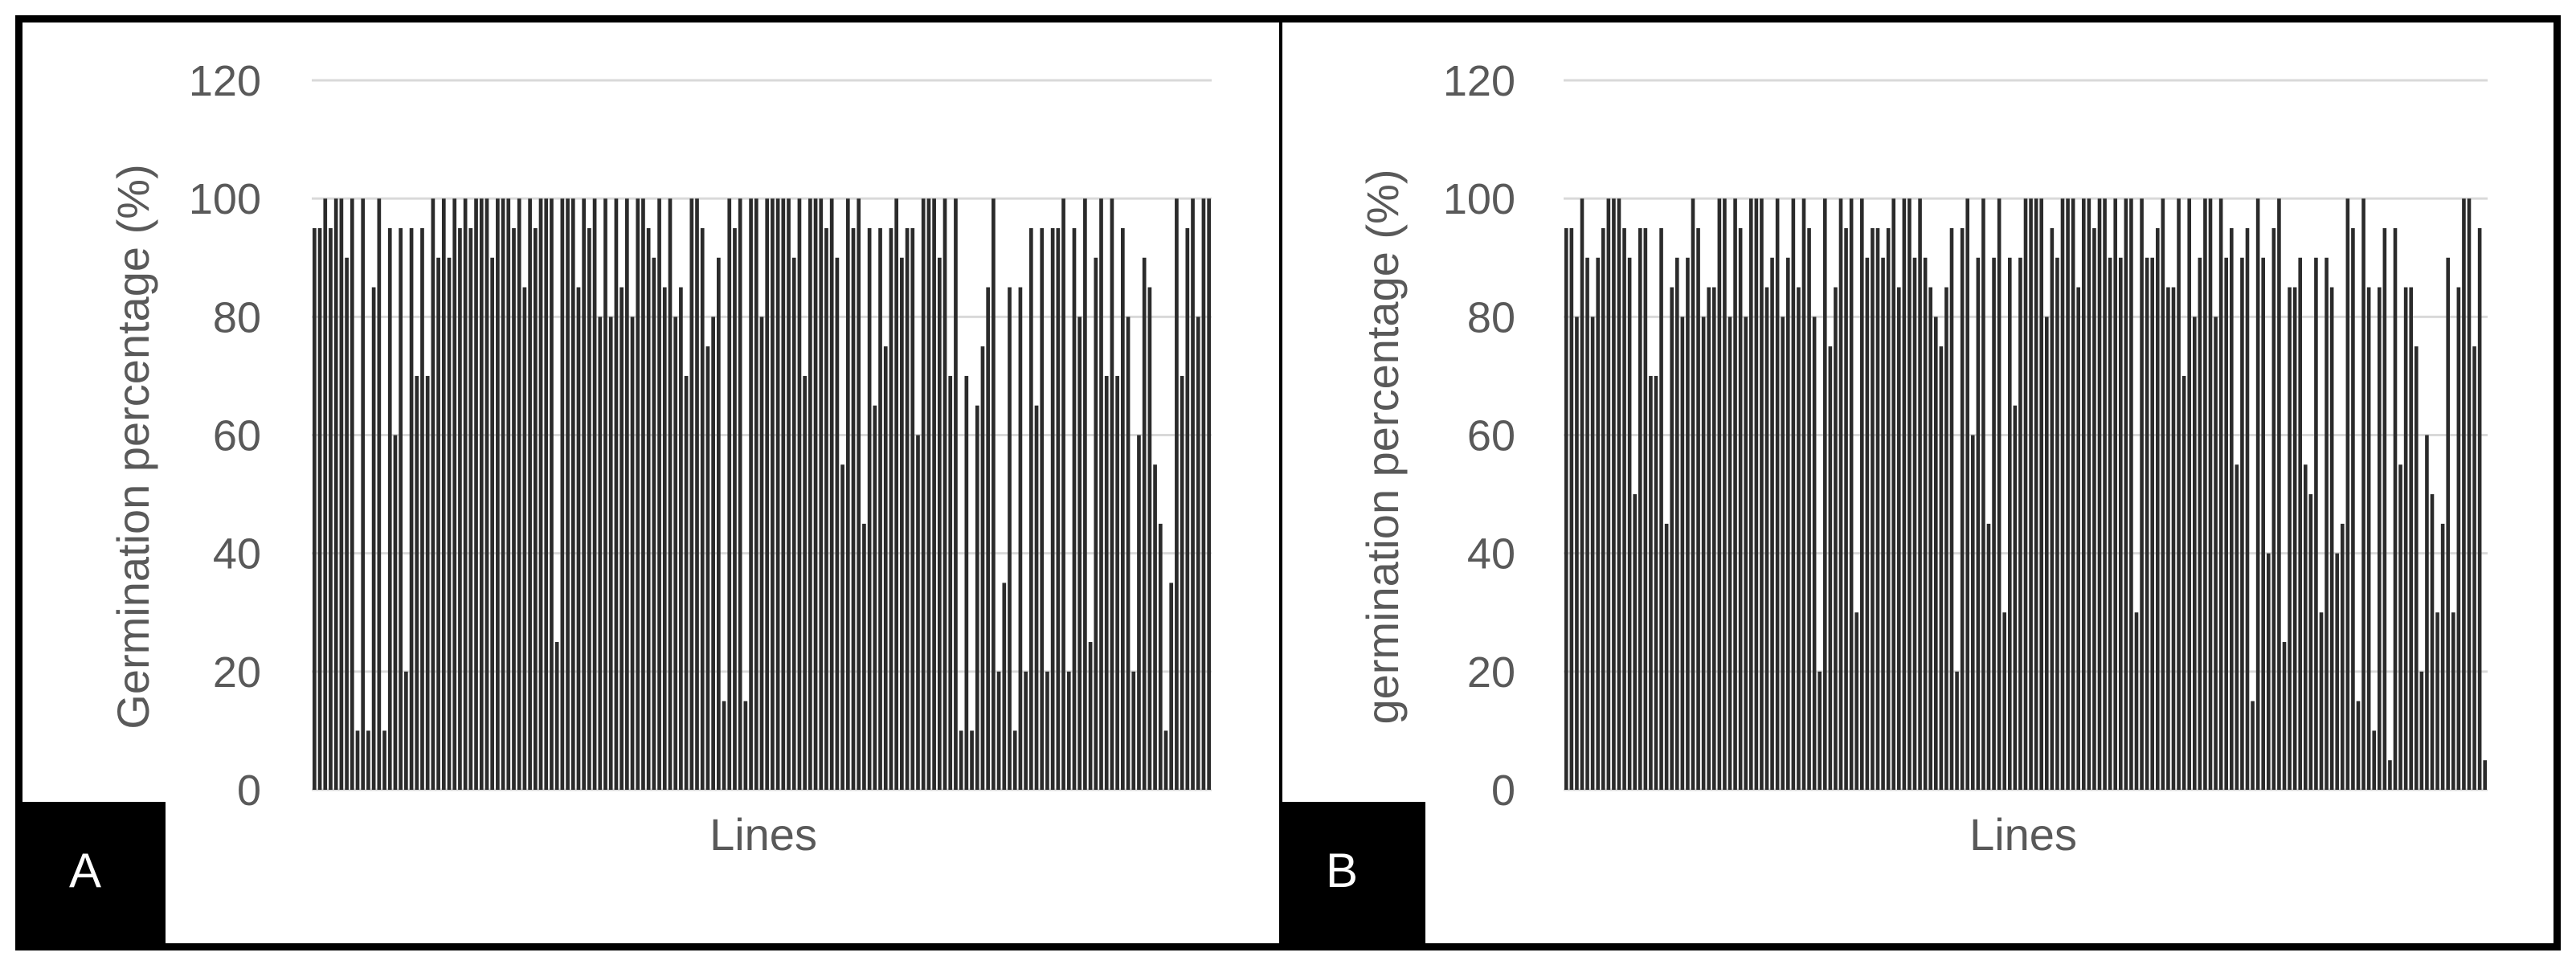 This screenshot has width=2576, height=977. Describe the element at coordinates (2023, 834) in the screenshot. I see `x-axis-label: Lines` at that location.